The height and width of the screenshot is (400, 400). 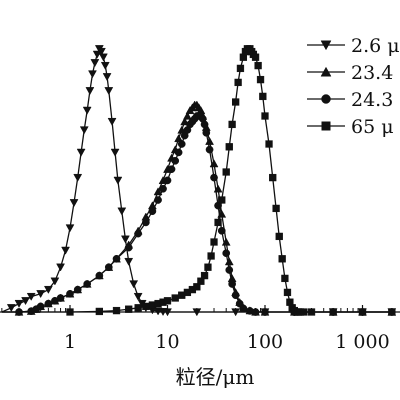 I want to click on x-tick-label: 100, so click(x=265, y=342).